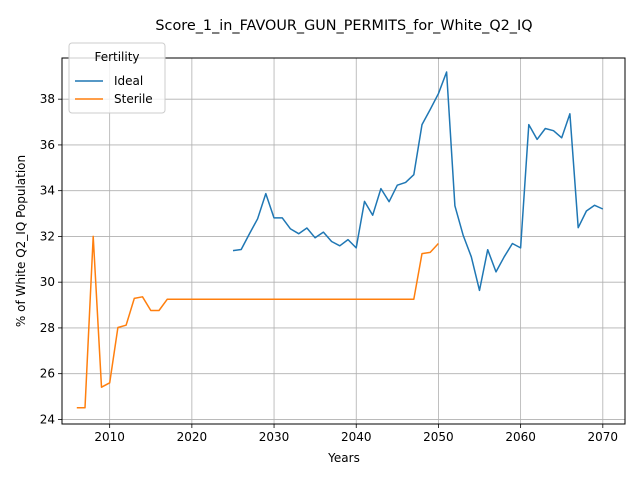  What do you see at coordinates (520, 437) in the screenshot?
I see `x-tick-label: 2060` at bounding box center [520, 437].